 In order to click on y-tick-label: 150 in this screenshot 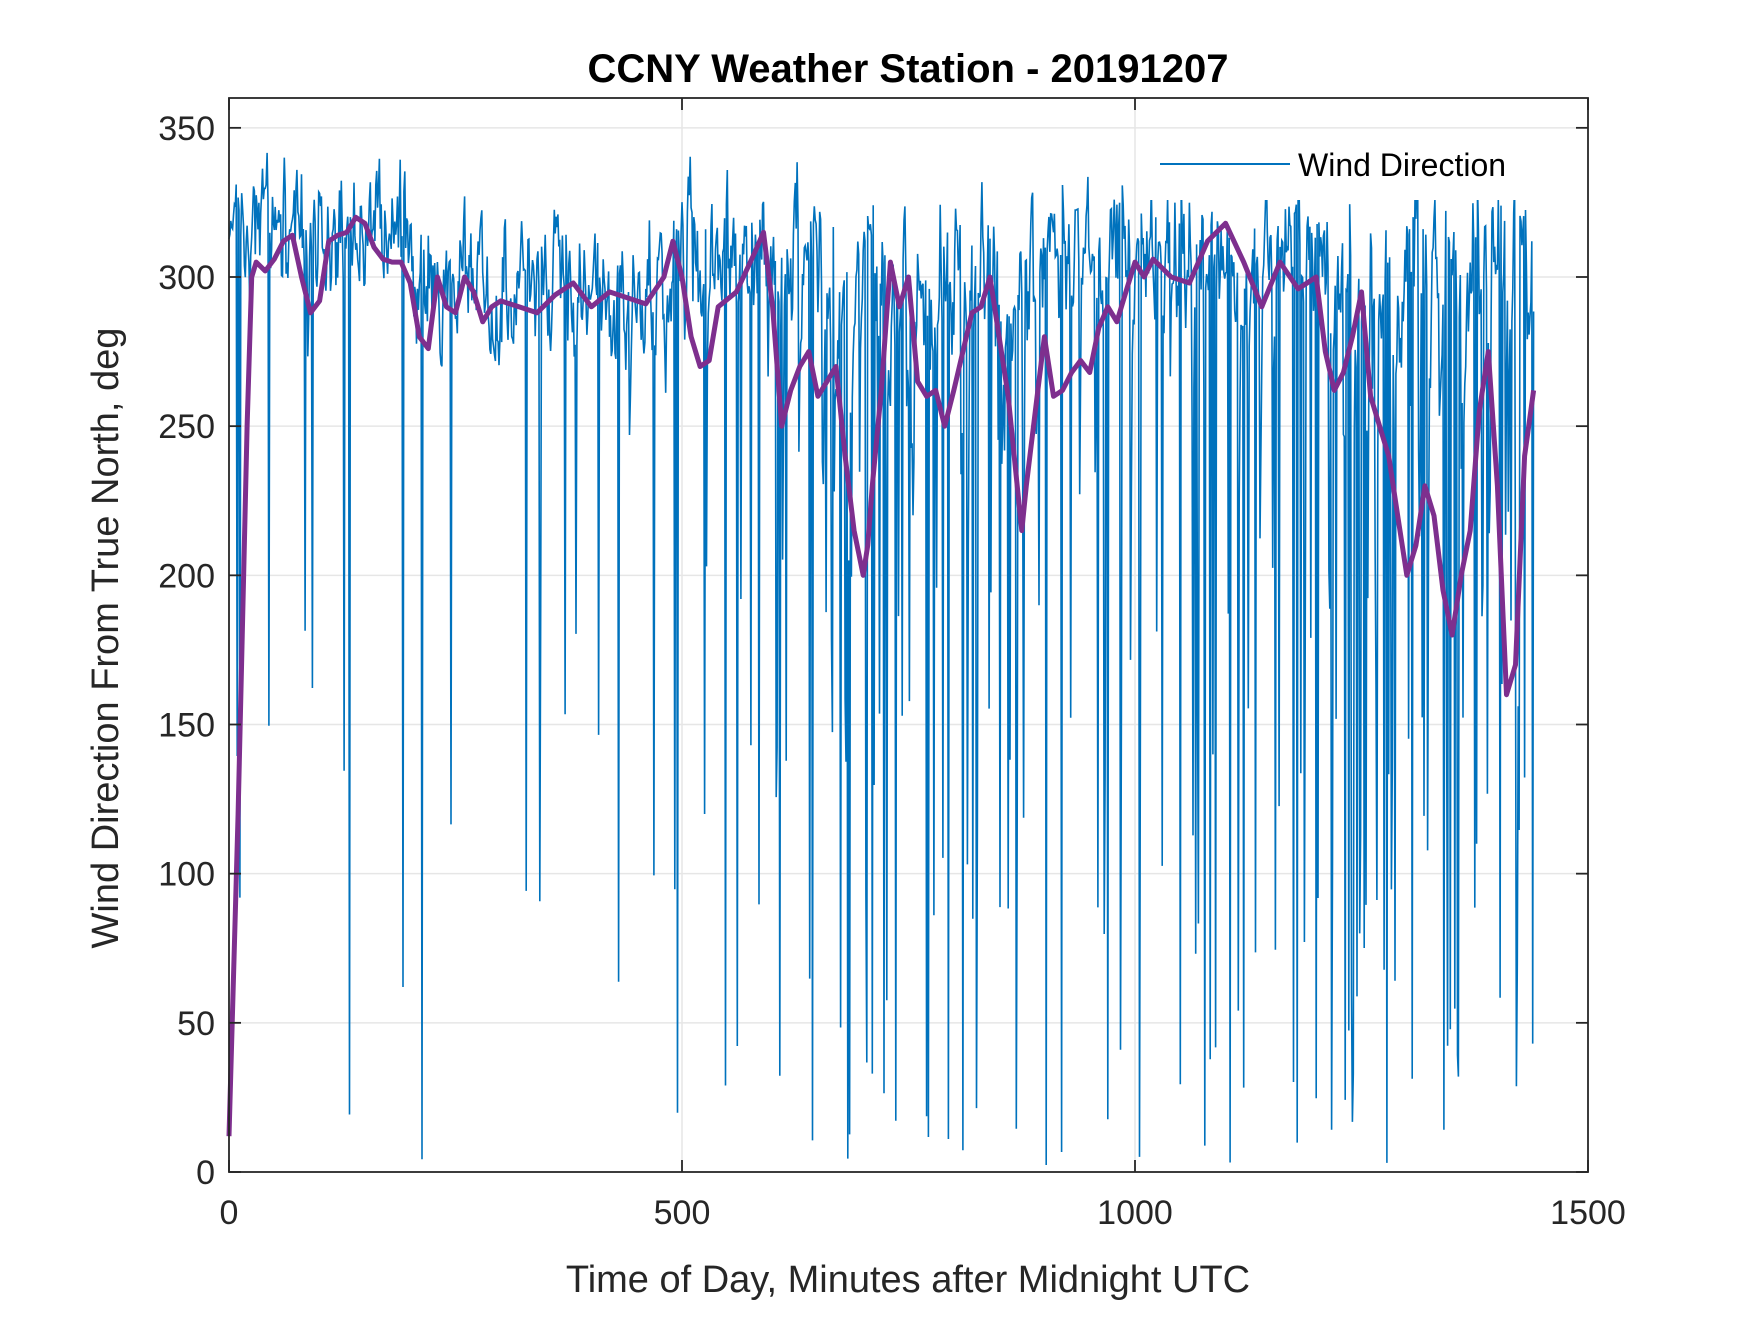, I will do `click(186, 726)`.